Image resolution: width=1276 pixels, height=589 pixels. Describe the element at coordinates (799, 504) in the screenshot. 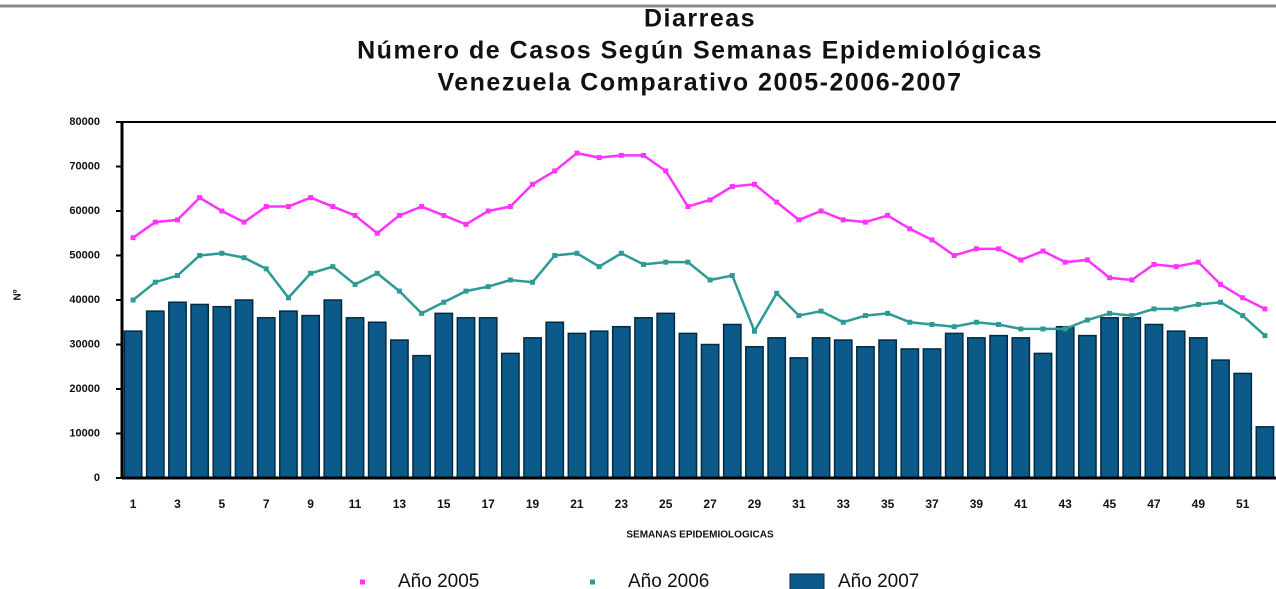

I see `x-tick-label: 31` at that location.